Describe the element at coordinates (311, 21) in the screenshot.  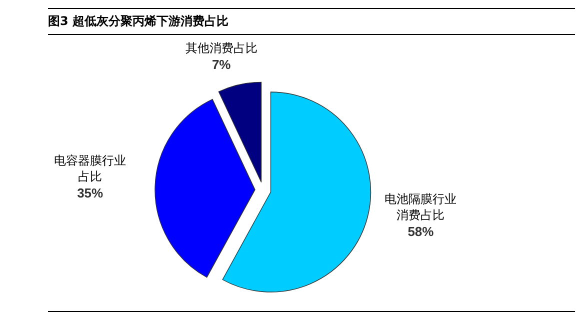
I see `chart-title: 图3 超低灰分聚丙烯下游消费占比` at that location.